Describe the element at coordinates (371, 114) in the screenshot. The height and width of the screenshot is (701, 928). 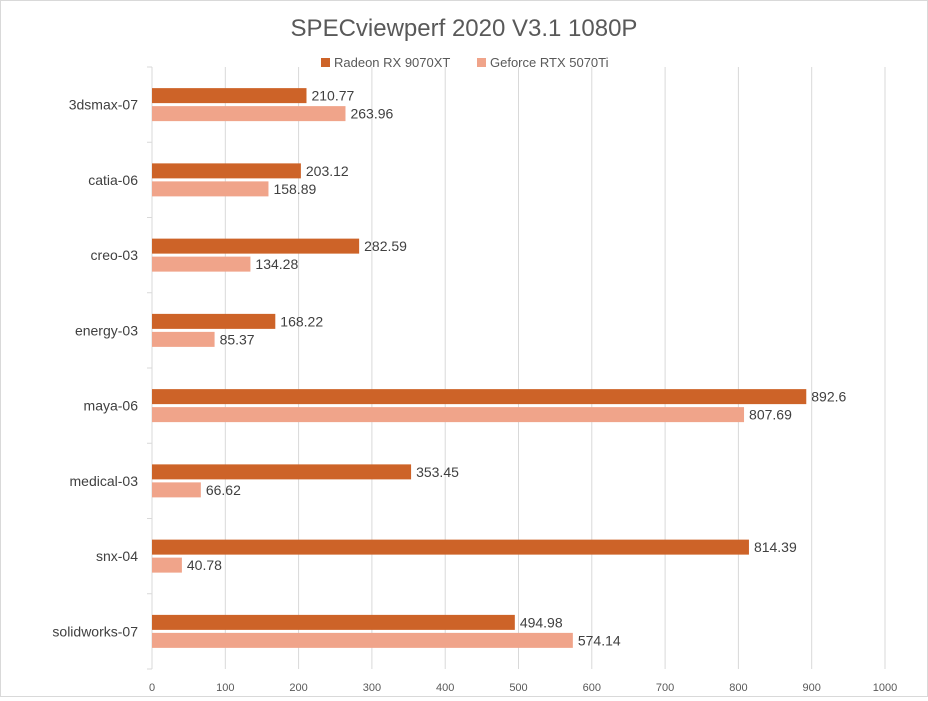
I see `data-label: 263.96` at that location.